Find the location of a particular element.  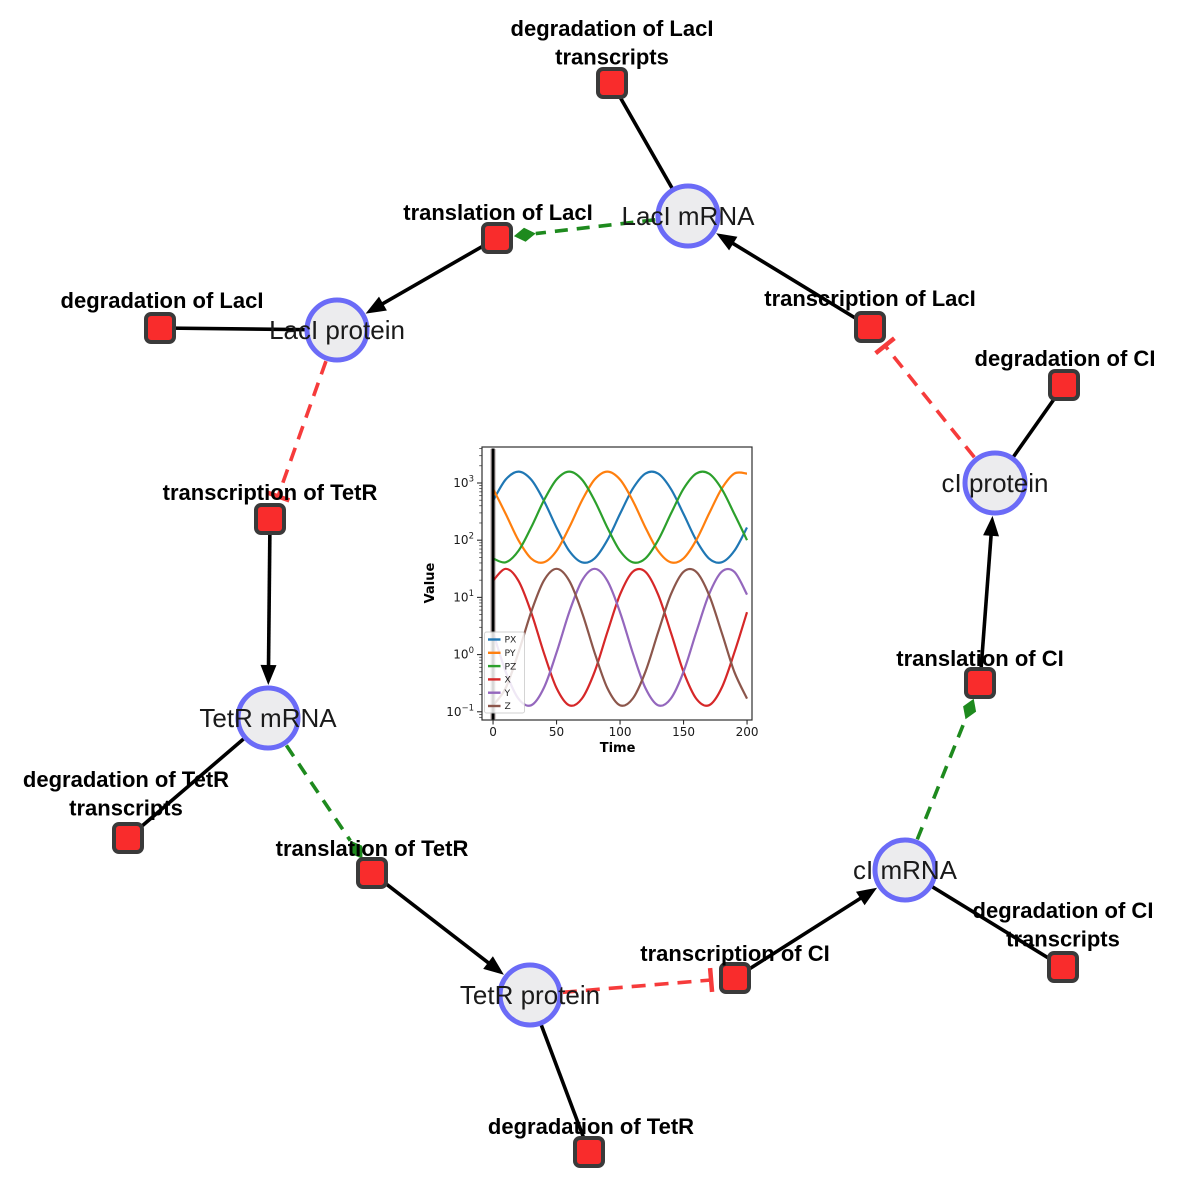

reaction-node-deg_ci is located at coordinates (1064, 385).